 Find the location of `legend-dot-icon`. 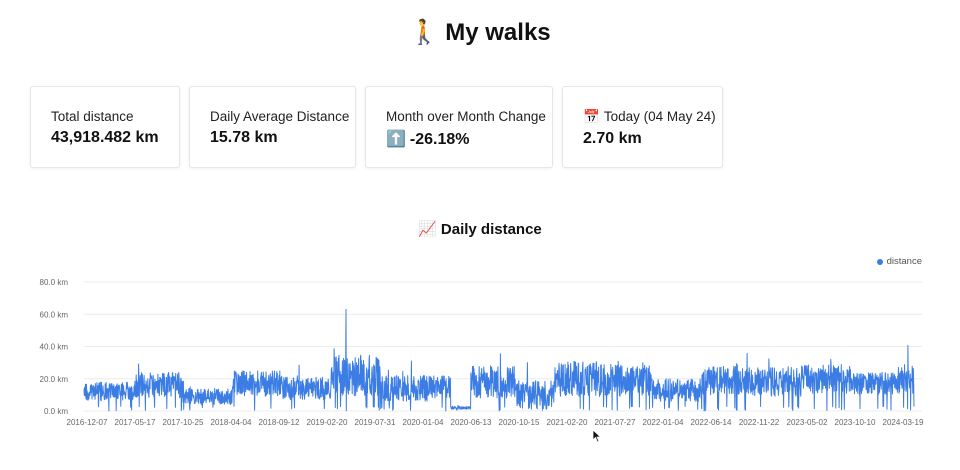

legend-dot-icon is located at coordinates (879, 261).